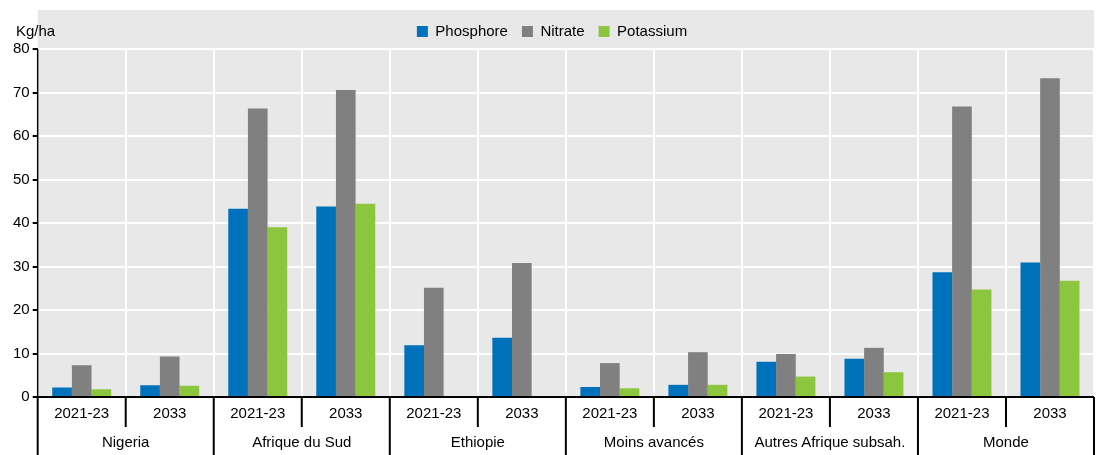 This screenshot has width=1096, height=455. What do you see at coordinates (126, 442) in the screenshot?
I see `text: Nigeria` at bounding box center [126, 442].